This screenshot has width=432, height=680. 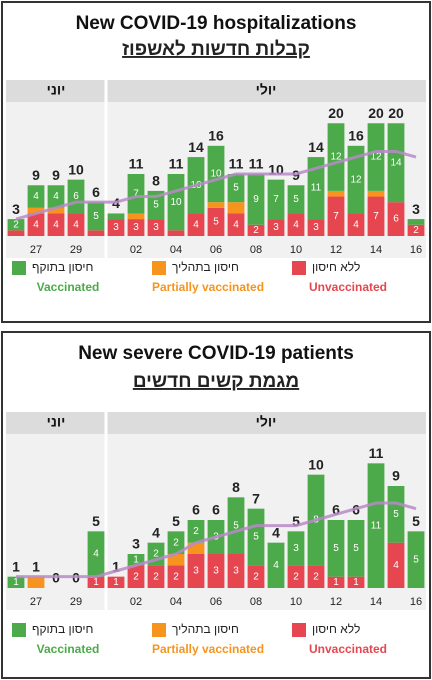 What do you see at coordinates (216, 510) in the screenshot?
I see `total-label: 6` at bounding box center [216, 510].